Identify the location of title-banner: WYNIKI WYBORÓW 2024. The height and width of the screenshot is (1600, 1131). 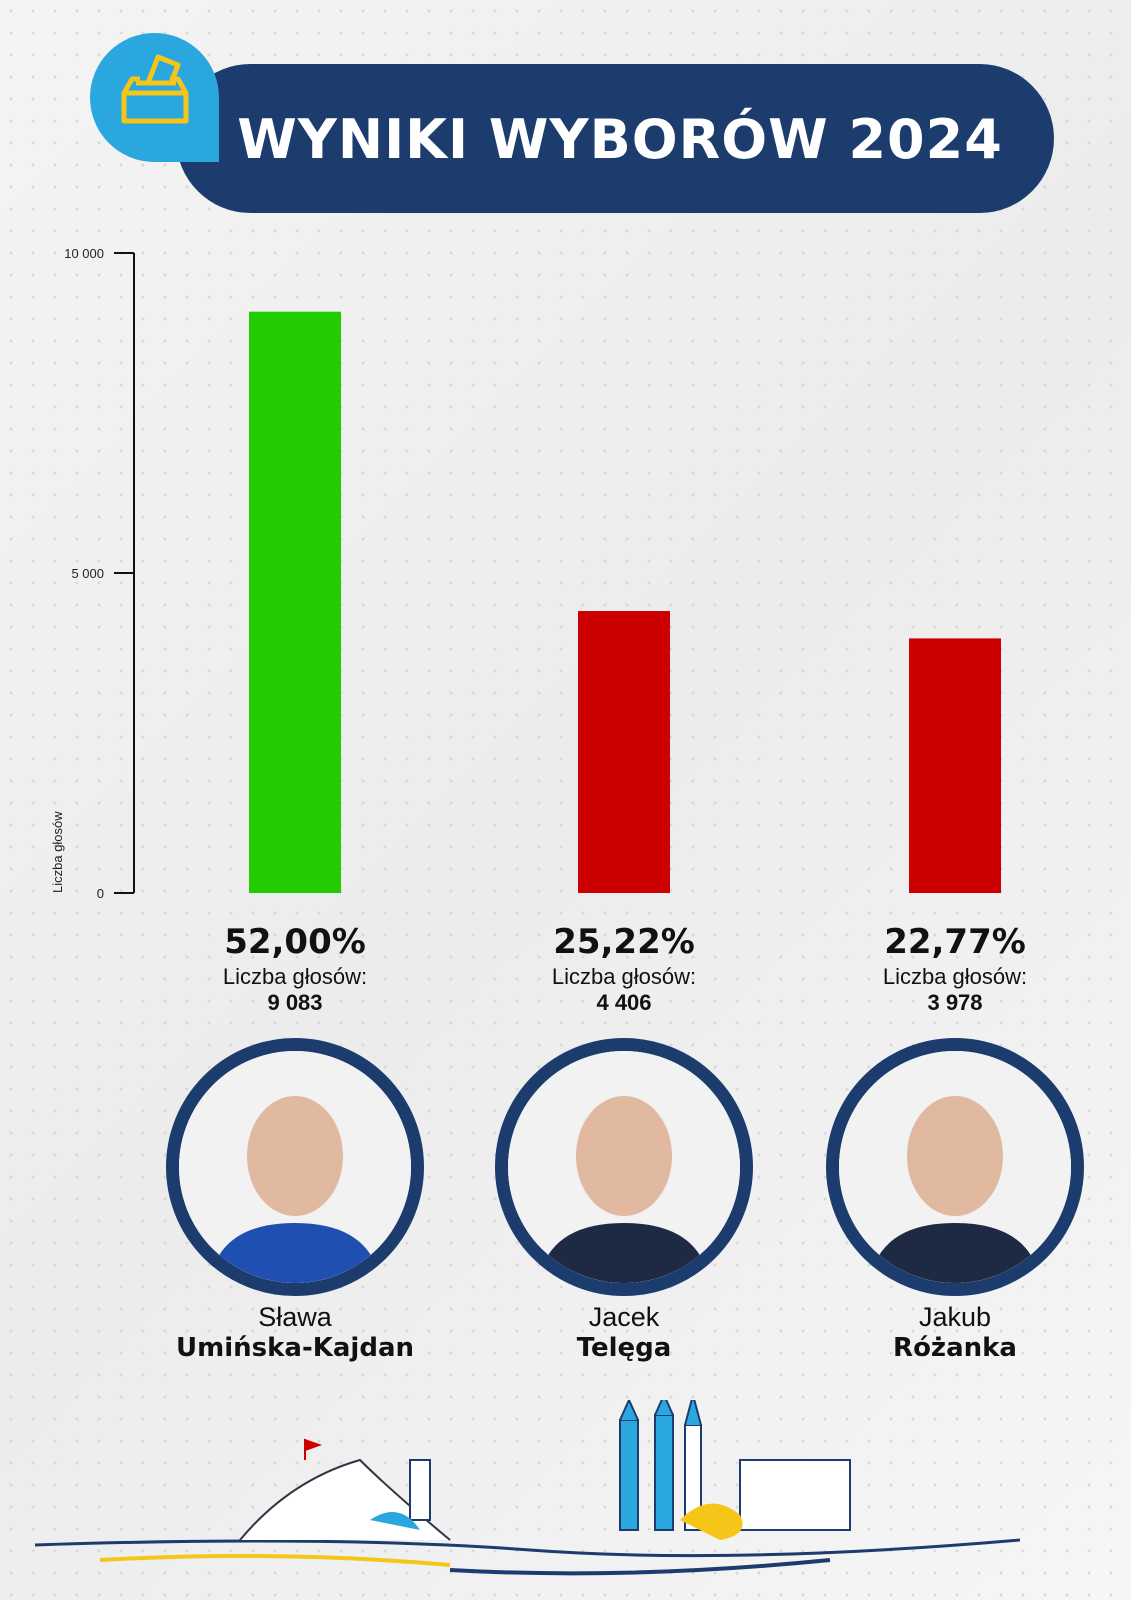
(615, 138).